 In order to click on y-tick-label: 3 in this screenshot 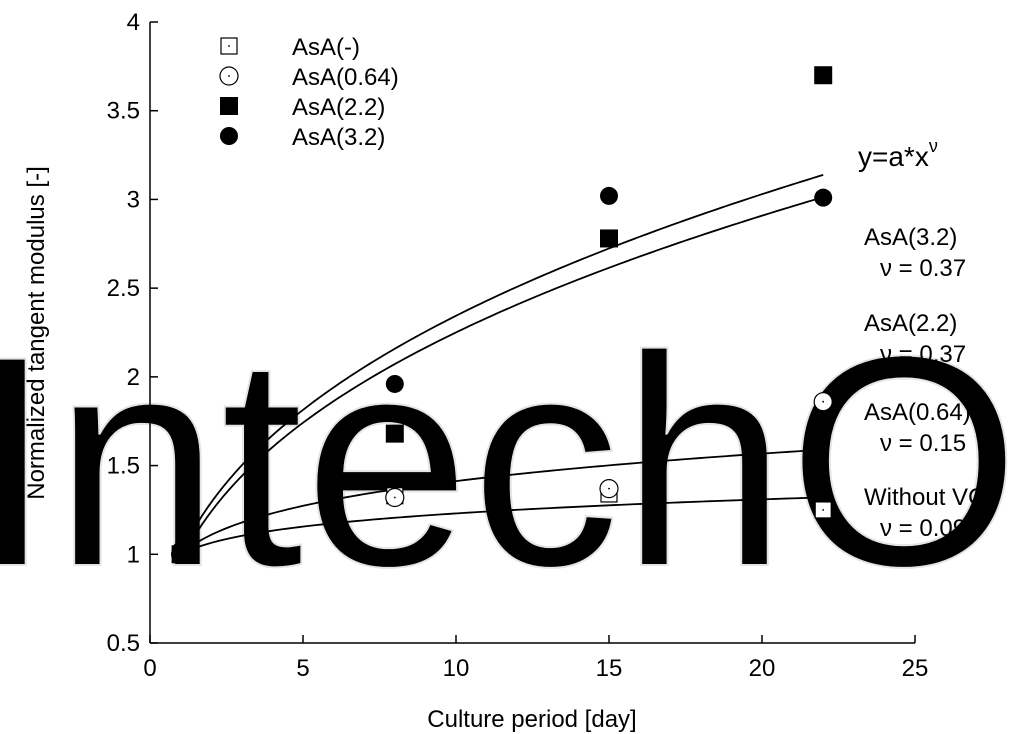, I will do `click(133, 199)`.